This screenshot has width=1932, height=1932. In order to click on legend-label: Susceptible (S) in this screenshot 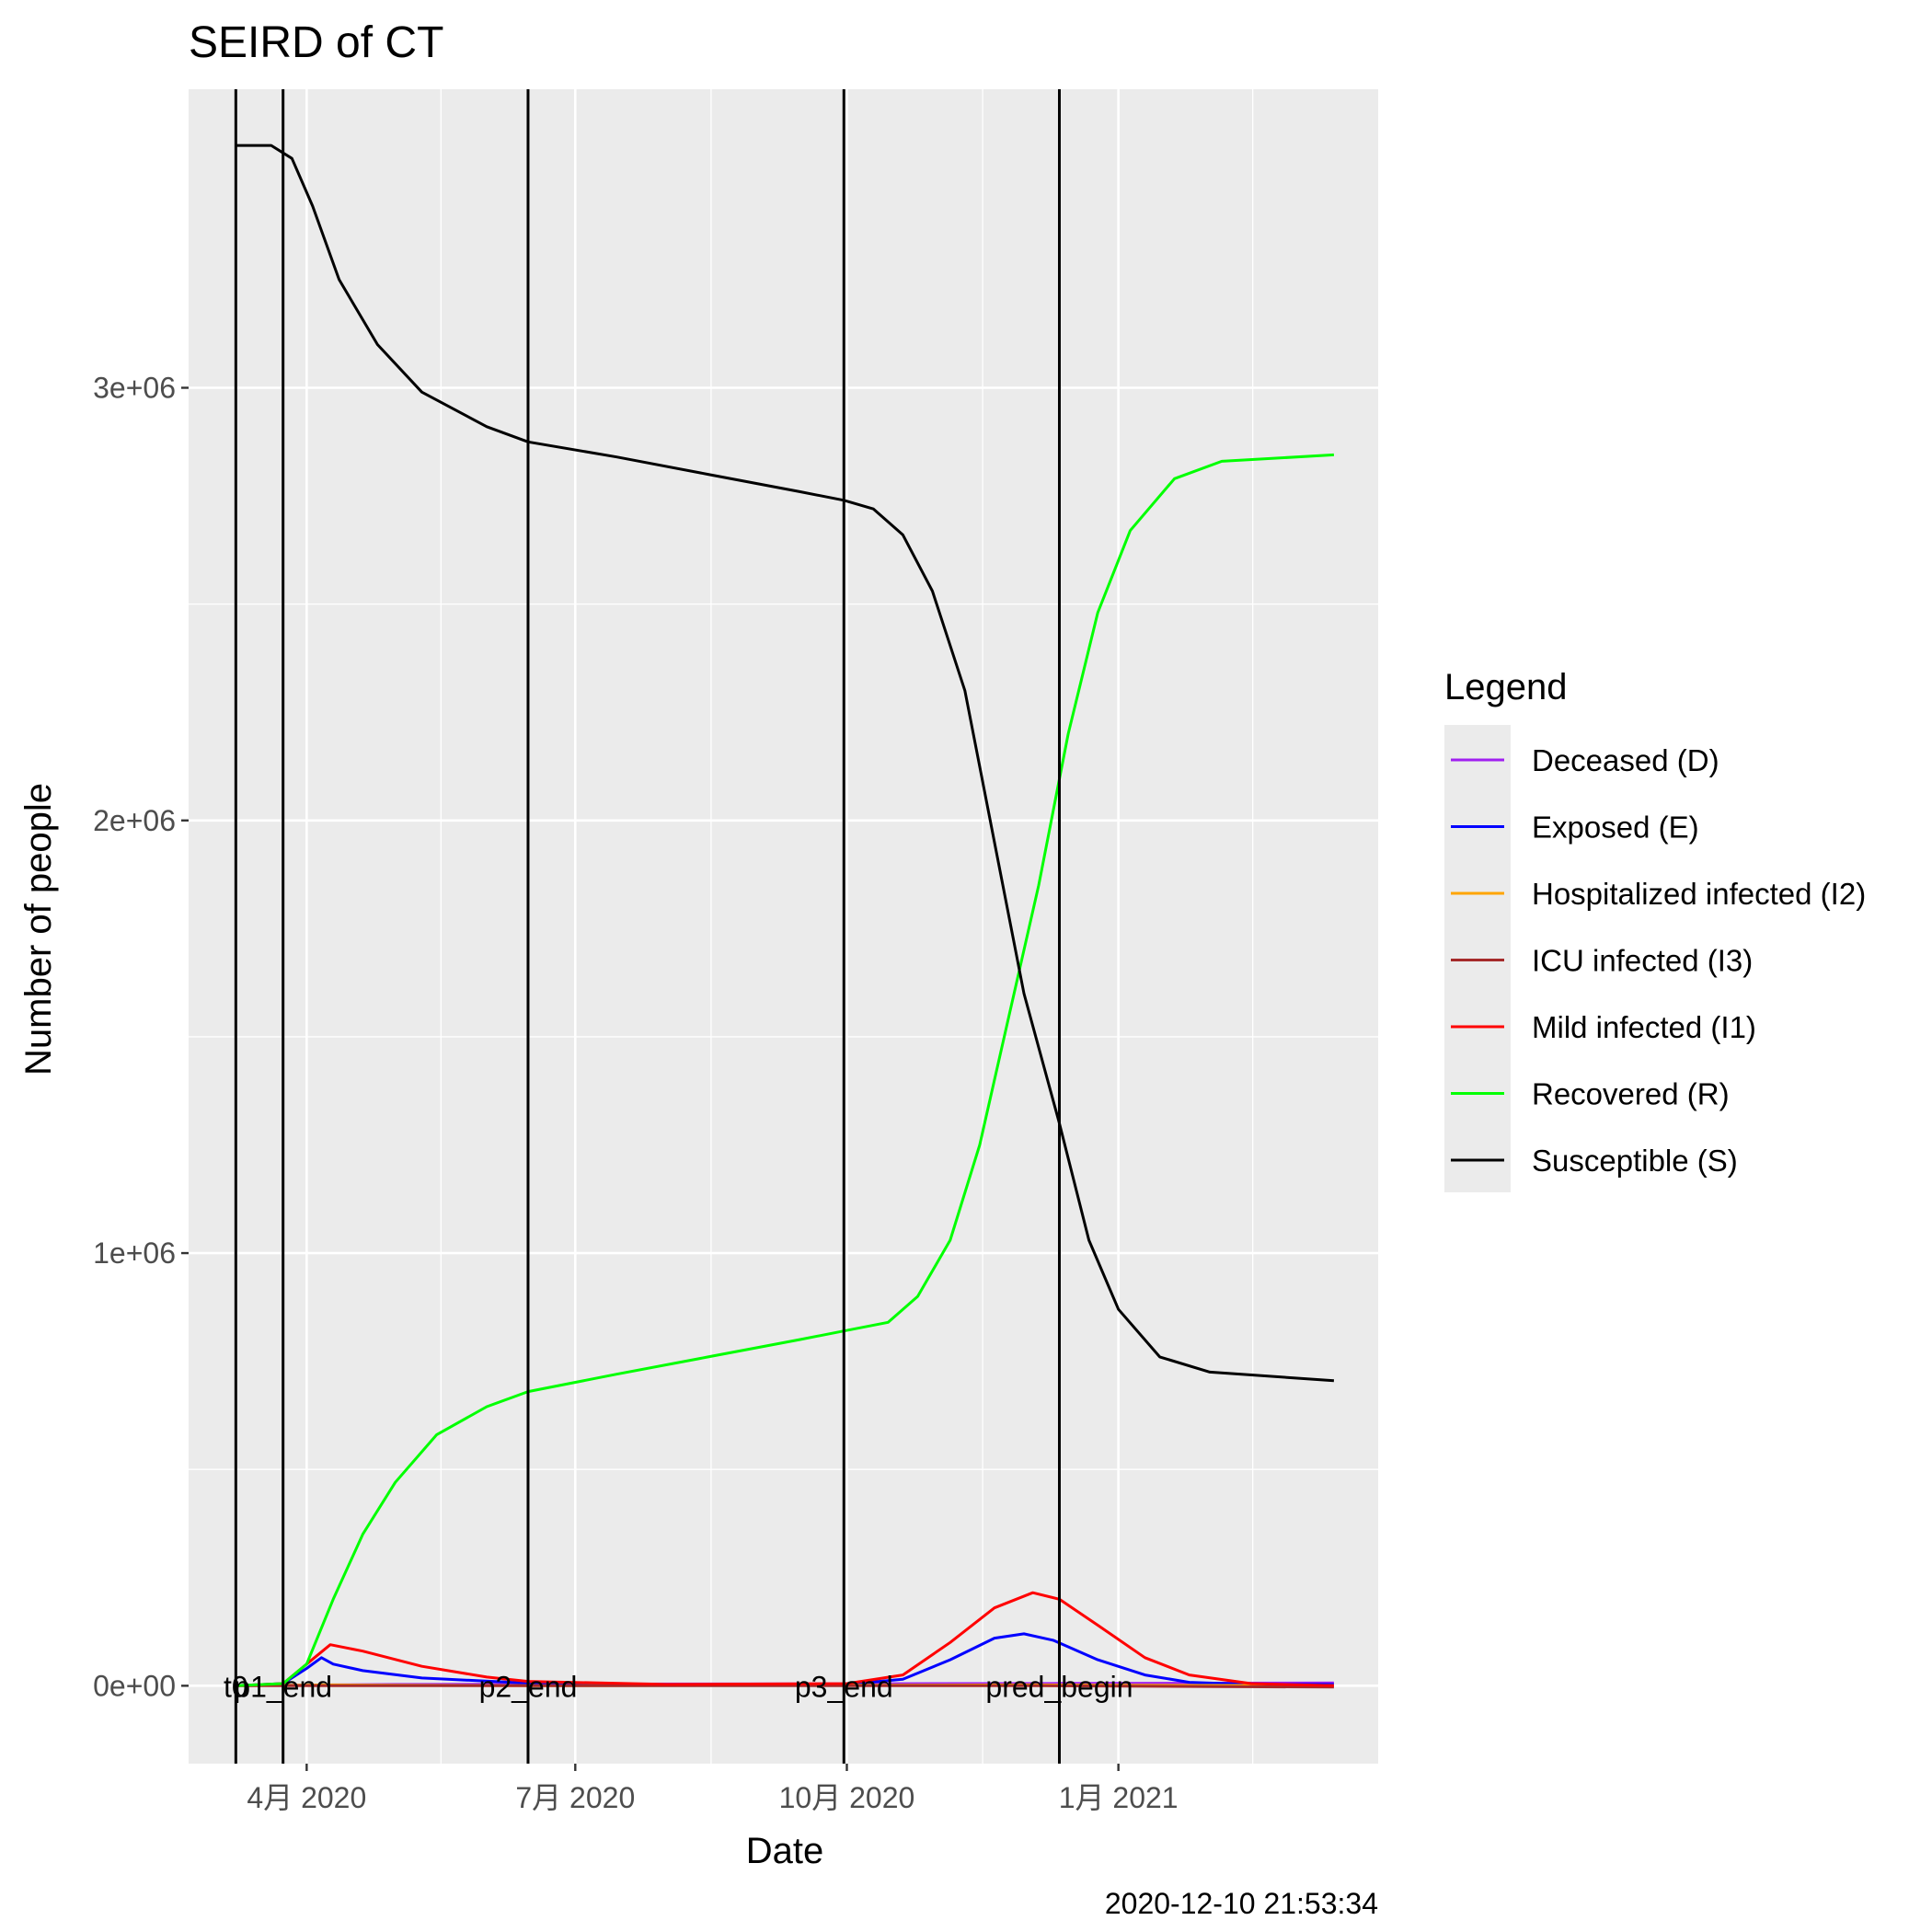, I will do `click(1635, 1161)`.